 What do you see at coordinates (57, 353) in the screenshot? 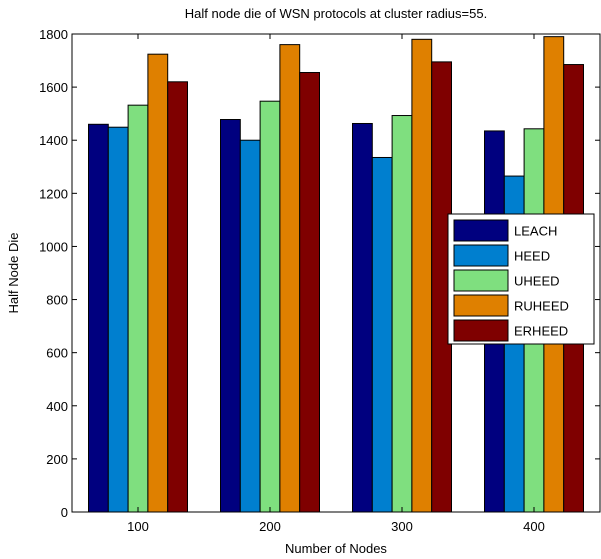
I see `y-tick-label: 600` at bounding box center [57, 353].